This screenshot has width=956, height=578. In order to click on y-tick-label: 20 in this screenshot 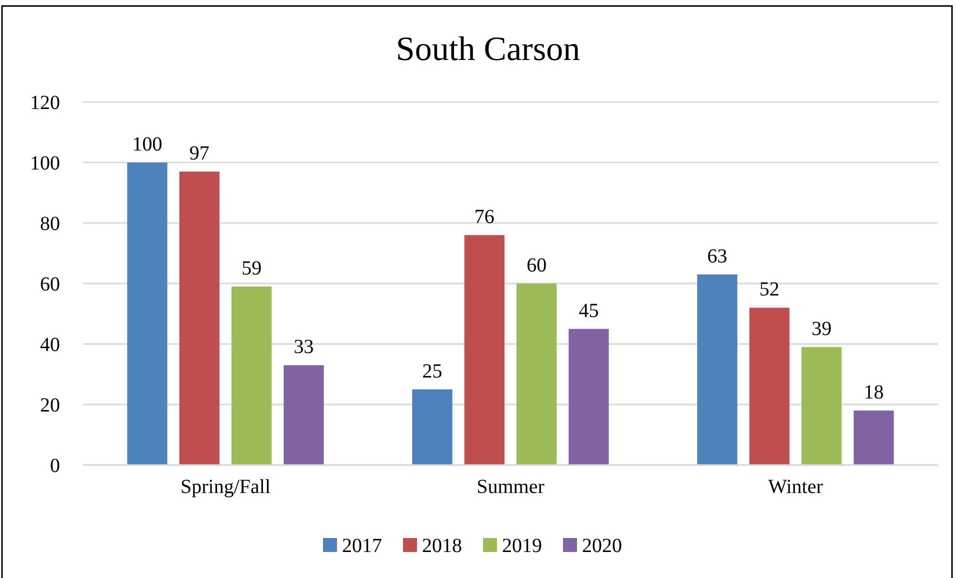, I will do `click(50, 405)`.